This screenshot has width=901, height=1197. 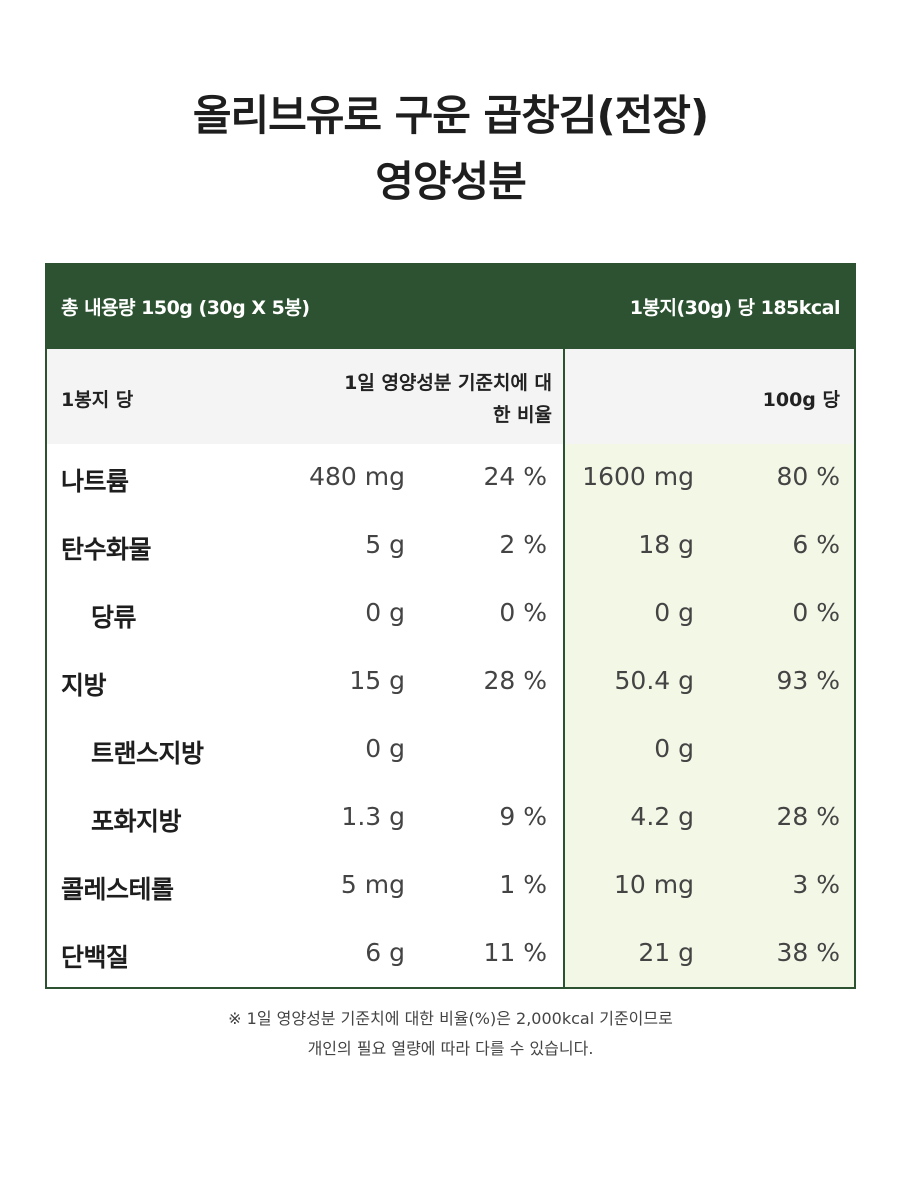 What do you see at coordinates (515, 476) in the screenshot?
I see `per-pack-percent: 24 %` at bounding box center [515, 476].